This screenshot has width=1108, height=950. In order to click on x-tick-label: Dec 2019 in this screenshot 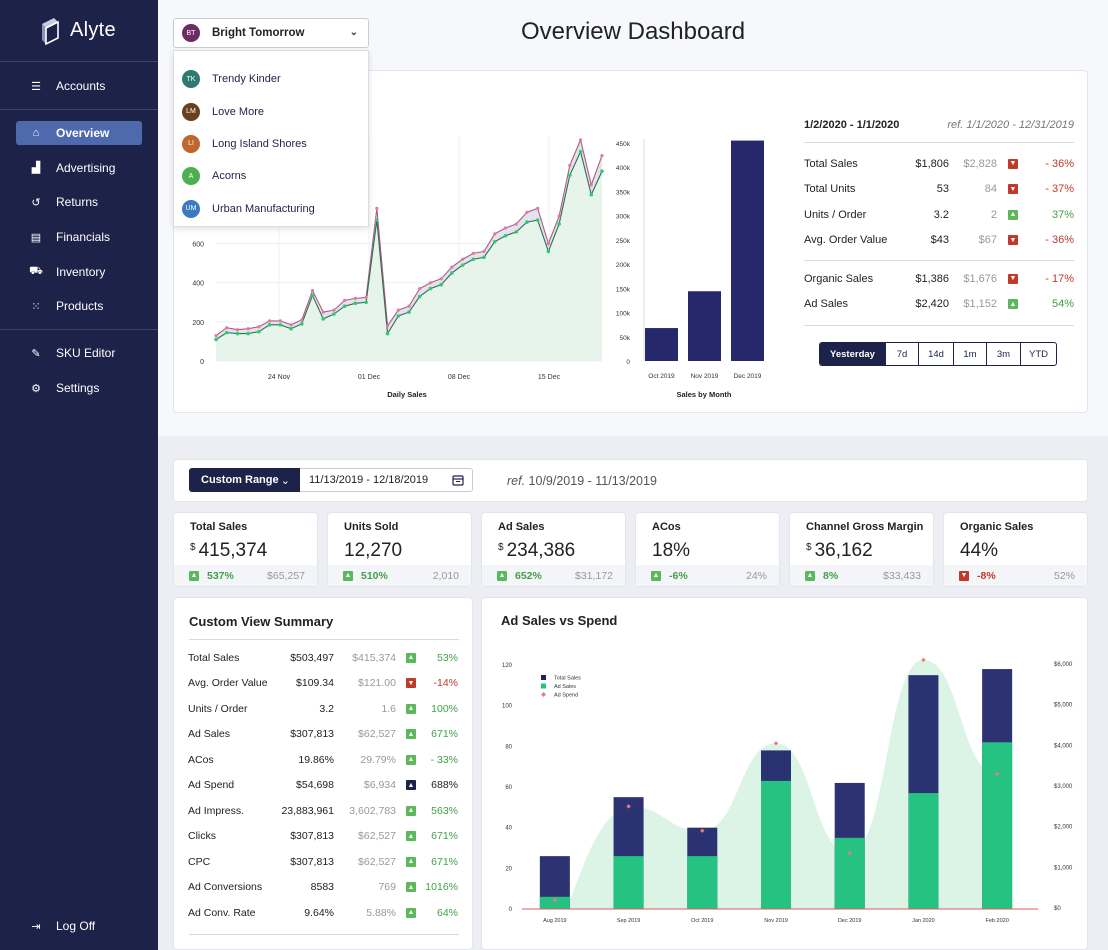, I will do `click(850, 921)`.